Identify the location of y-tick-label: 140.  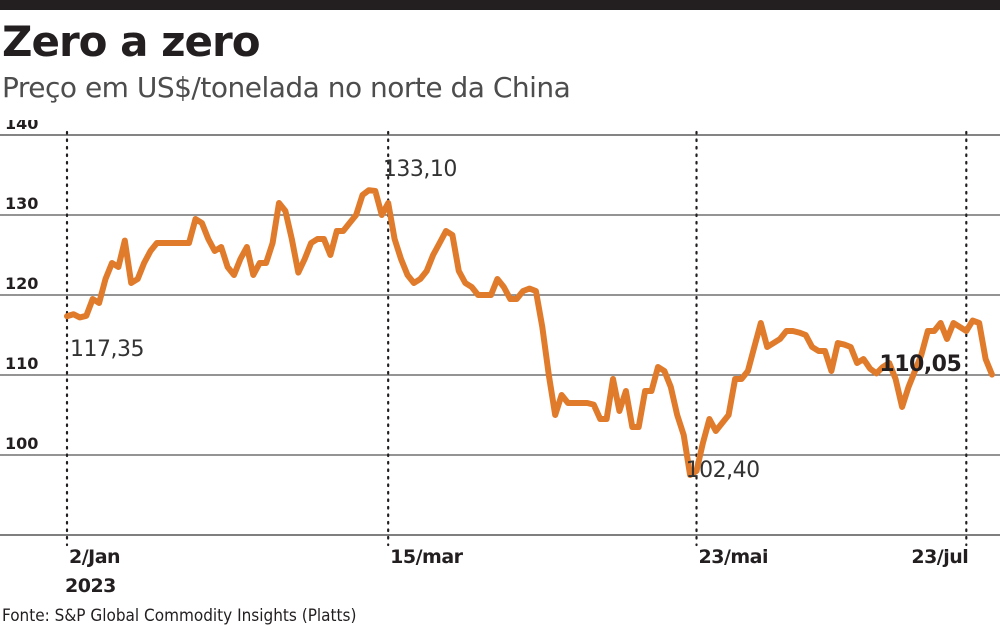
(21, 126).